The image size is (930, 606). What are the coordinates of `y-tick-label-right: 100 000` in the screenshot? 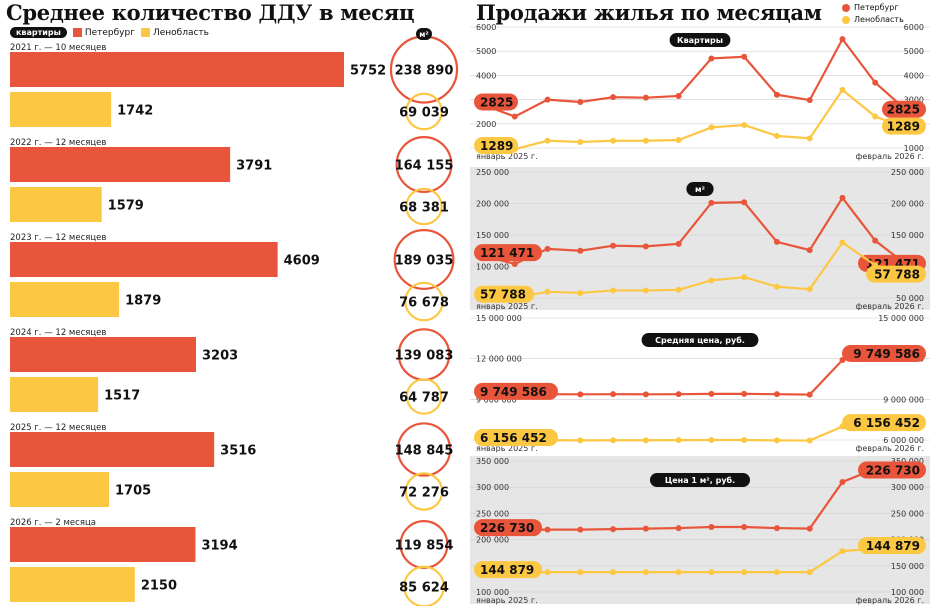 It's located at (907, 592).